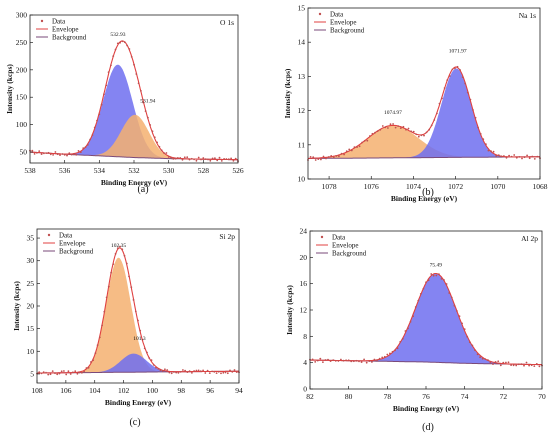 This screenshot has height=446, width=550. Describe the element at coordinates (301, 144) in the screenshot. I see `y-tick-label: 11` at that location.